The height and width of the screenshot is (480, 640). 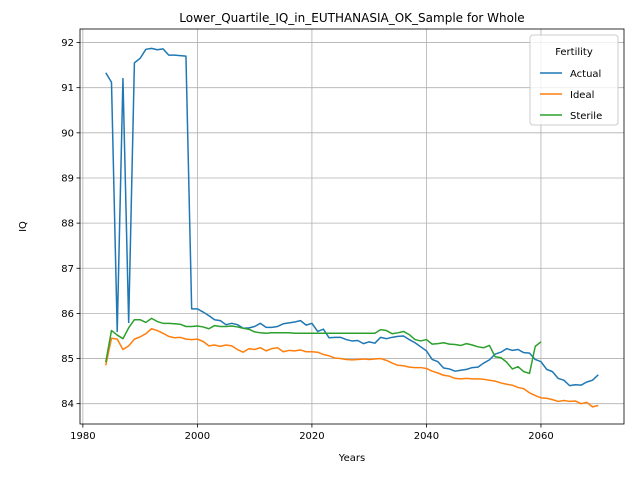 What do you see at coordinates (197, 436) in the screenshot?
I see `x-tick-label: 2000` at bounding box center [197, 436].